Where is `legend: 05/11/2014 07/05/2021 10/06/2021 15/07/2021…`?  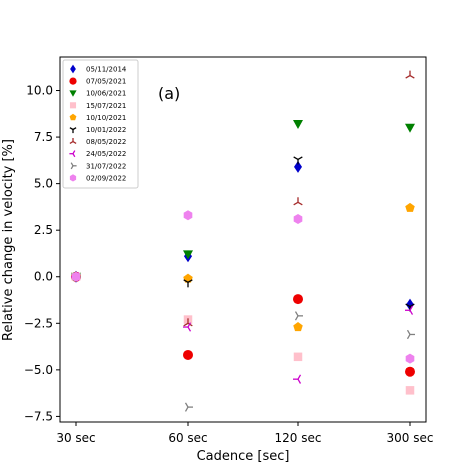
legend: 05/11/2014 07/05/2021 10/06/2021 15/07/2021… is located at coordinates (100, 124).